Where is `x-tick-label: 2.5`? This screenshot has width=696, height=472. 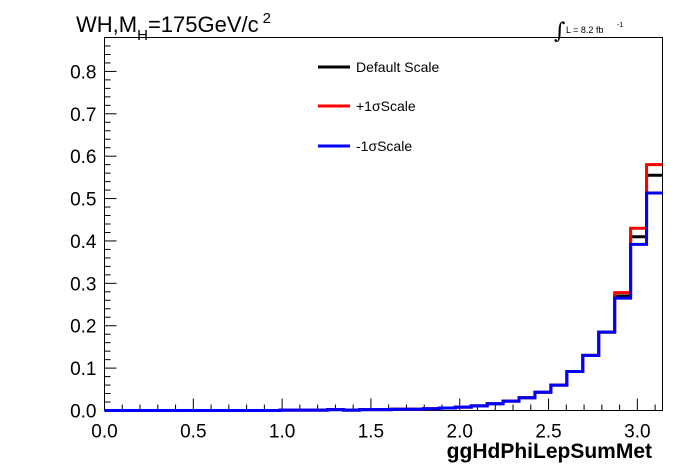
x-tick-label: 2.5 is located at coordinates (548, 432).